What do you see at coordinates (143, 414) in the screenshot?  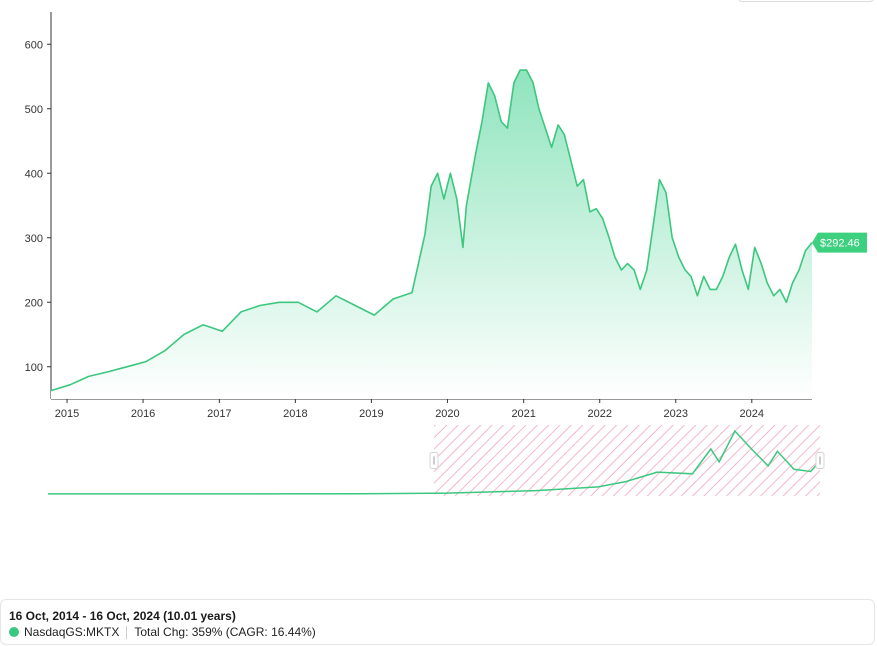 I see `x-tick-label: 2016` at bounding box center [143, 414].